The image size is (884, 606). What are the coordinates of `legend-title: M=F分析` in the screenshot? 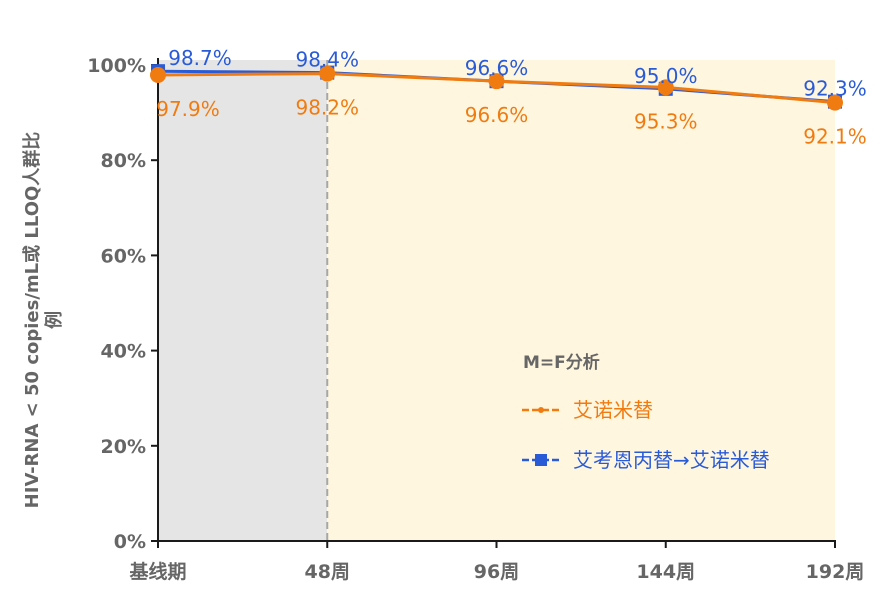 It's located at (561, 362).